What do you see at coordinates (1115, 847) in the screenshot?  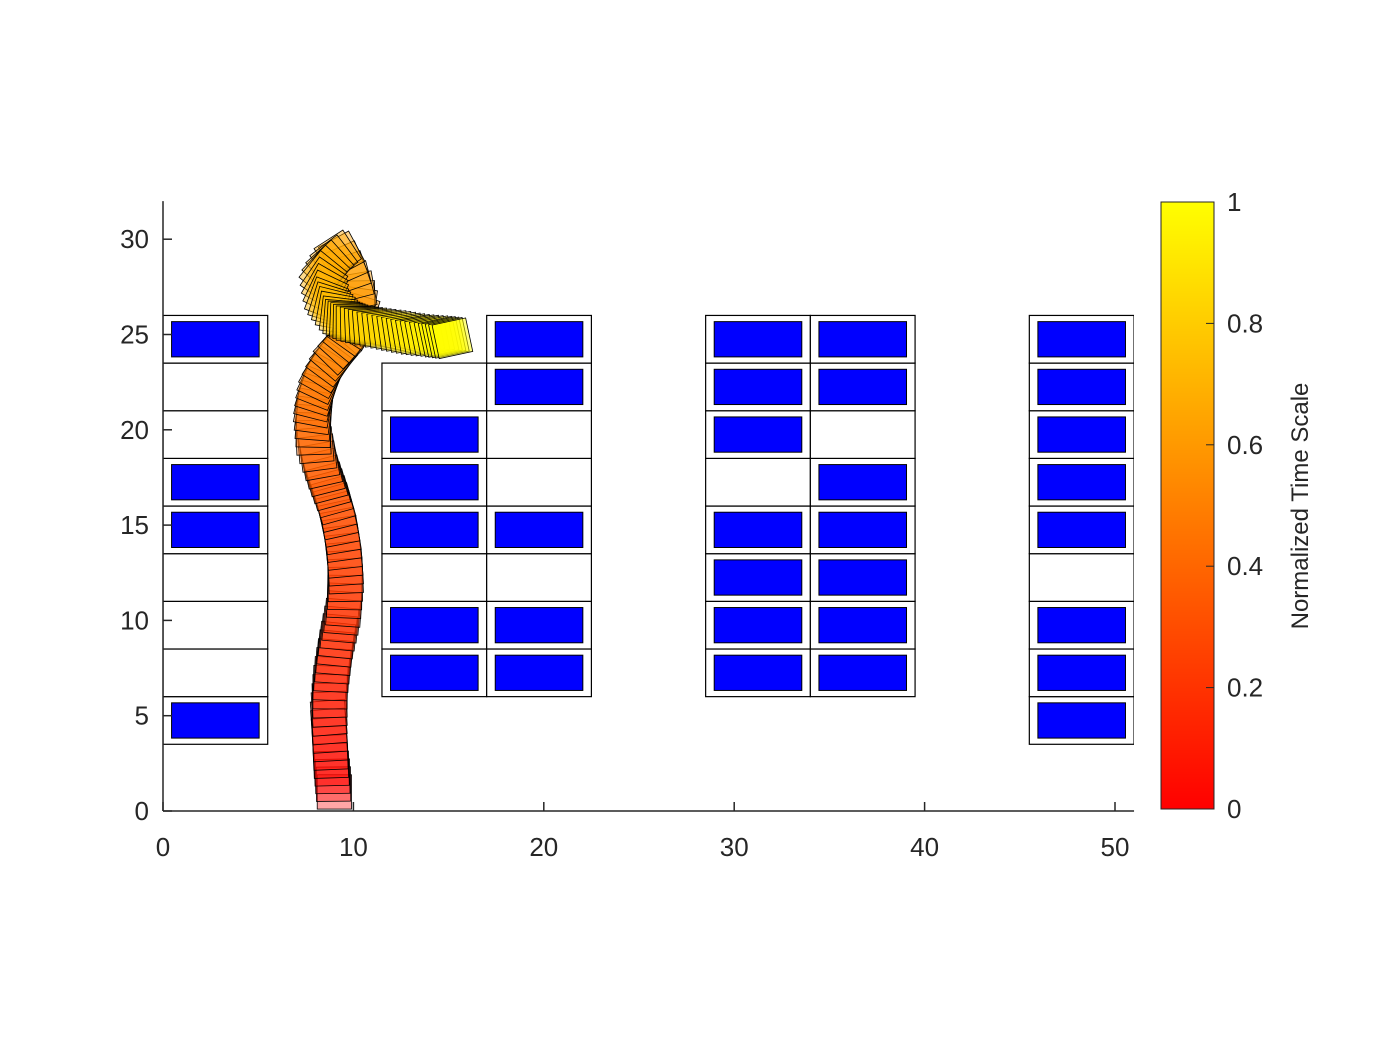 I see `x-tick-label: 50` at bounding box center [1115, 847].